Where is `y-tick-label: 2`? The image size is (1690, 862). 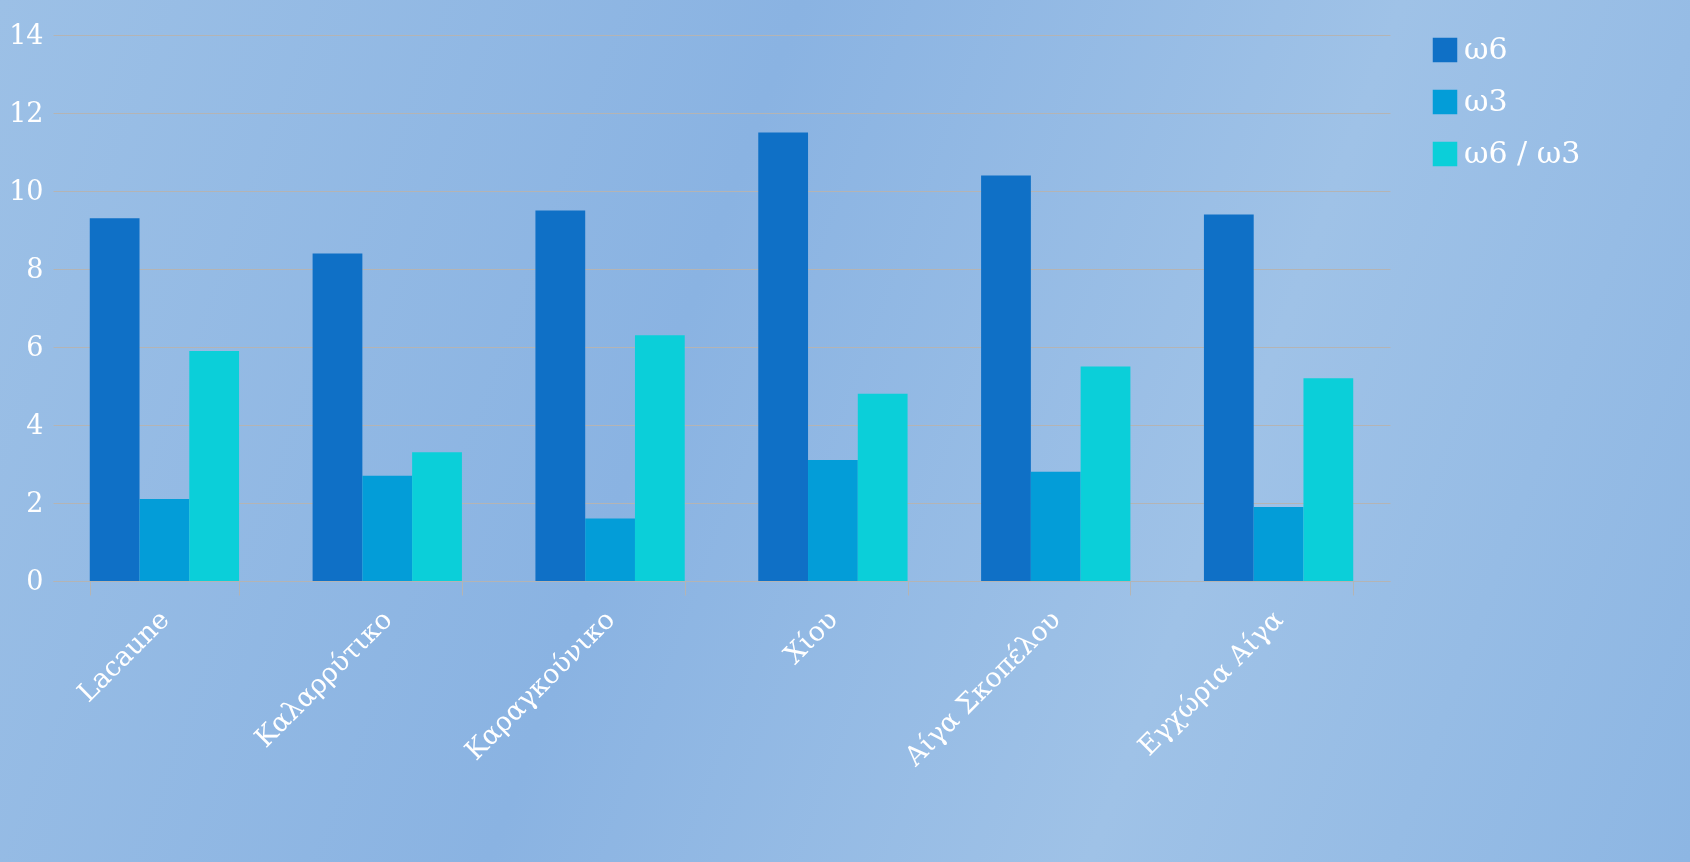 y-tick-label: 2 is located at coordinates (35, 502).